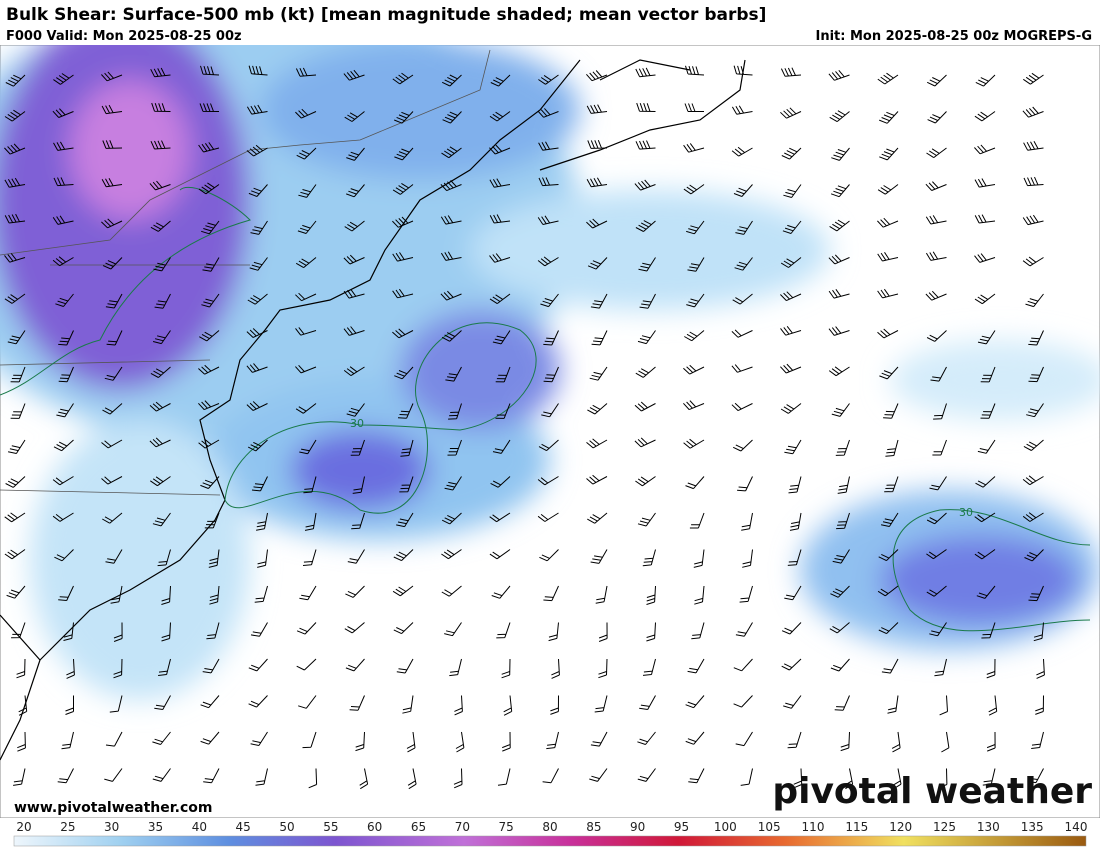  What do you see at coordinates (418, 827) in the screenshot?
I see `colorbar-tick-label: 65` at bounding box center [418, 827].